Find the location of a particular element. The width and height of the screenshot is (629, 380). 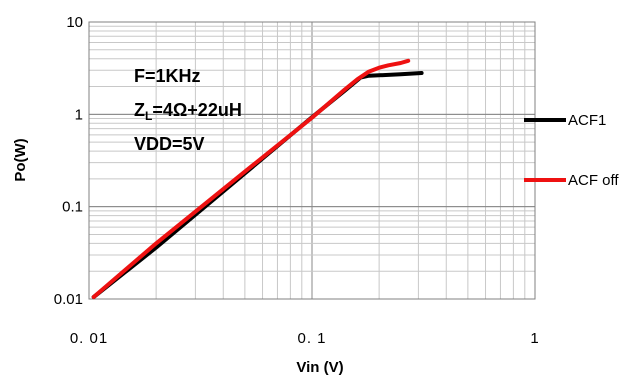

legend-label-acf-off: ACF off is located at coordinates (593, 180).